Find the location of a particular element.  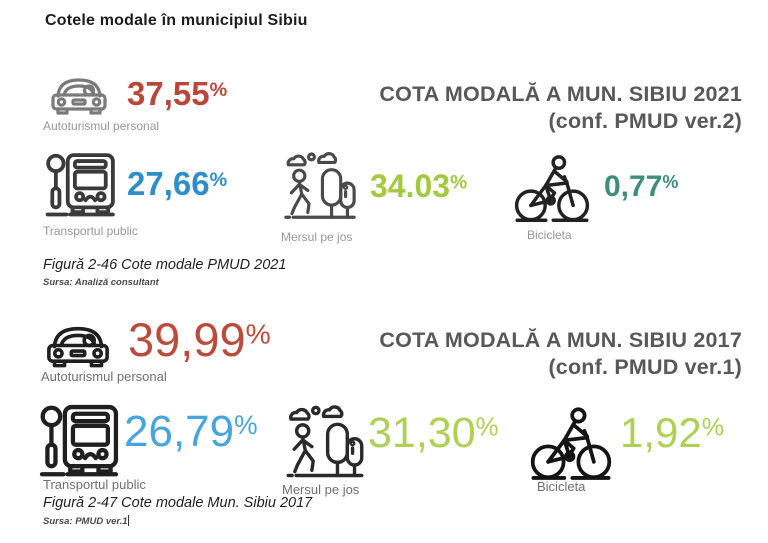

bus-share-value-2017: 26,79% is located at coordinates (191, 432).